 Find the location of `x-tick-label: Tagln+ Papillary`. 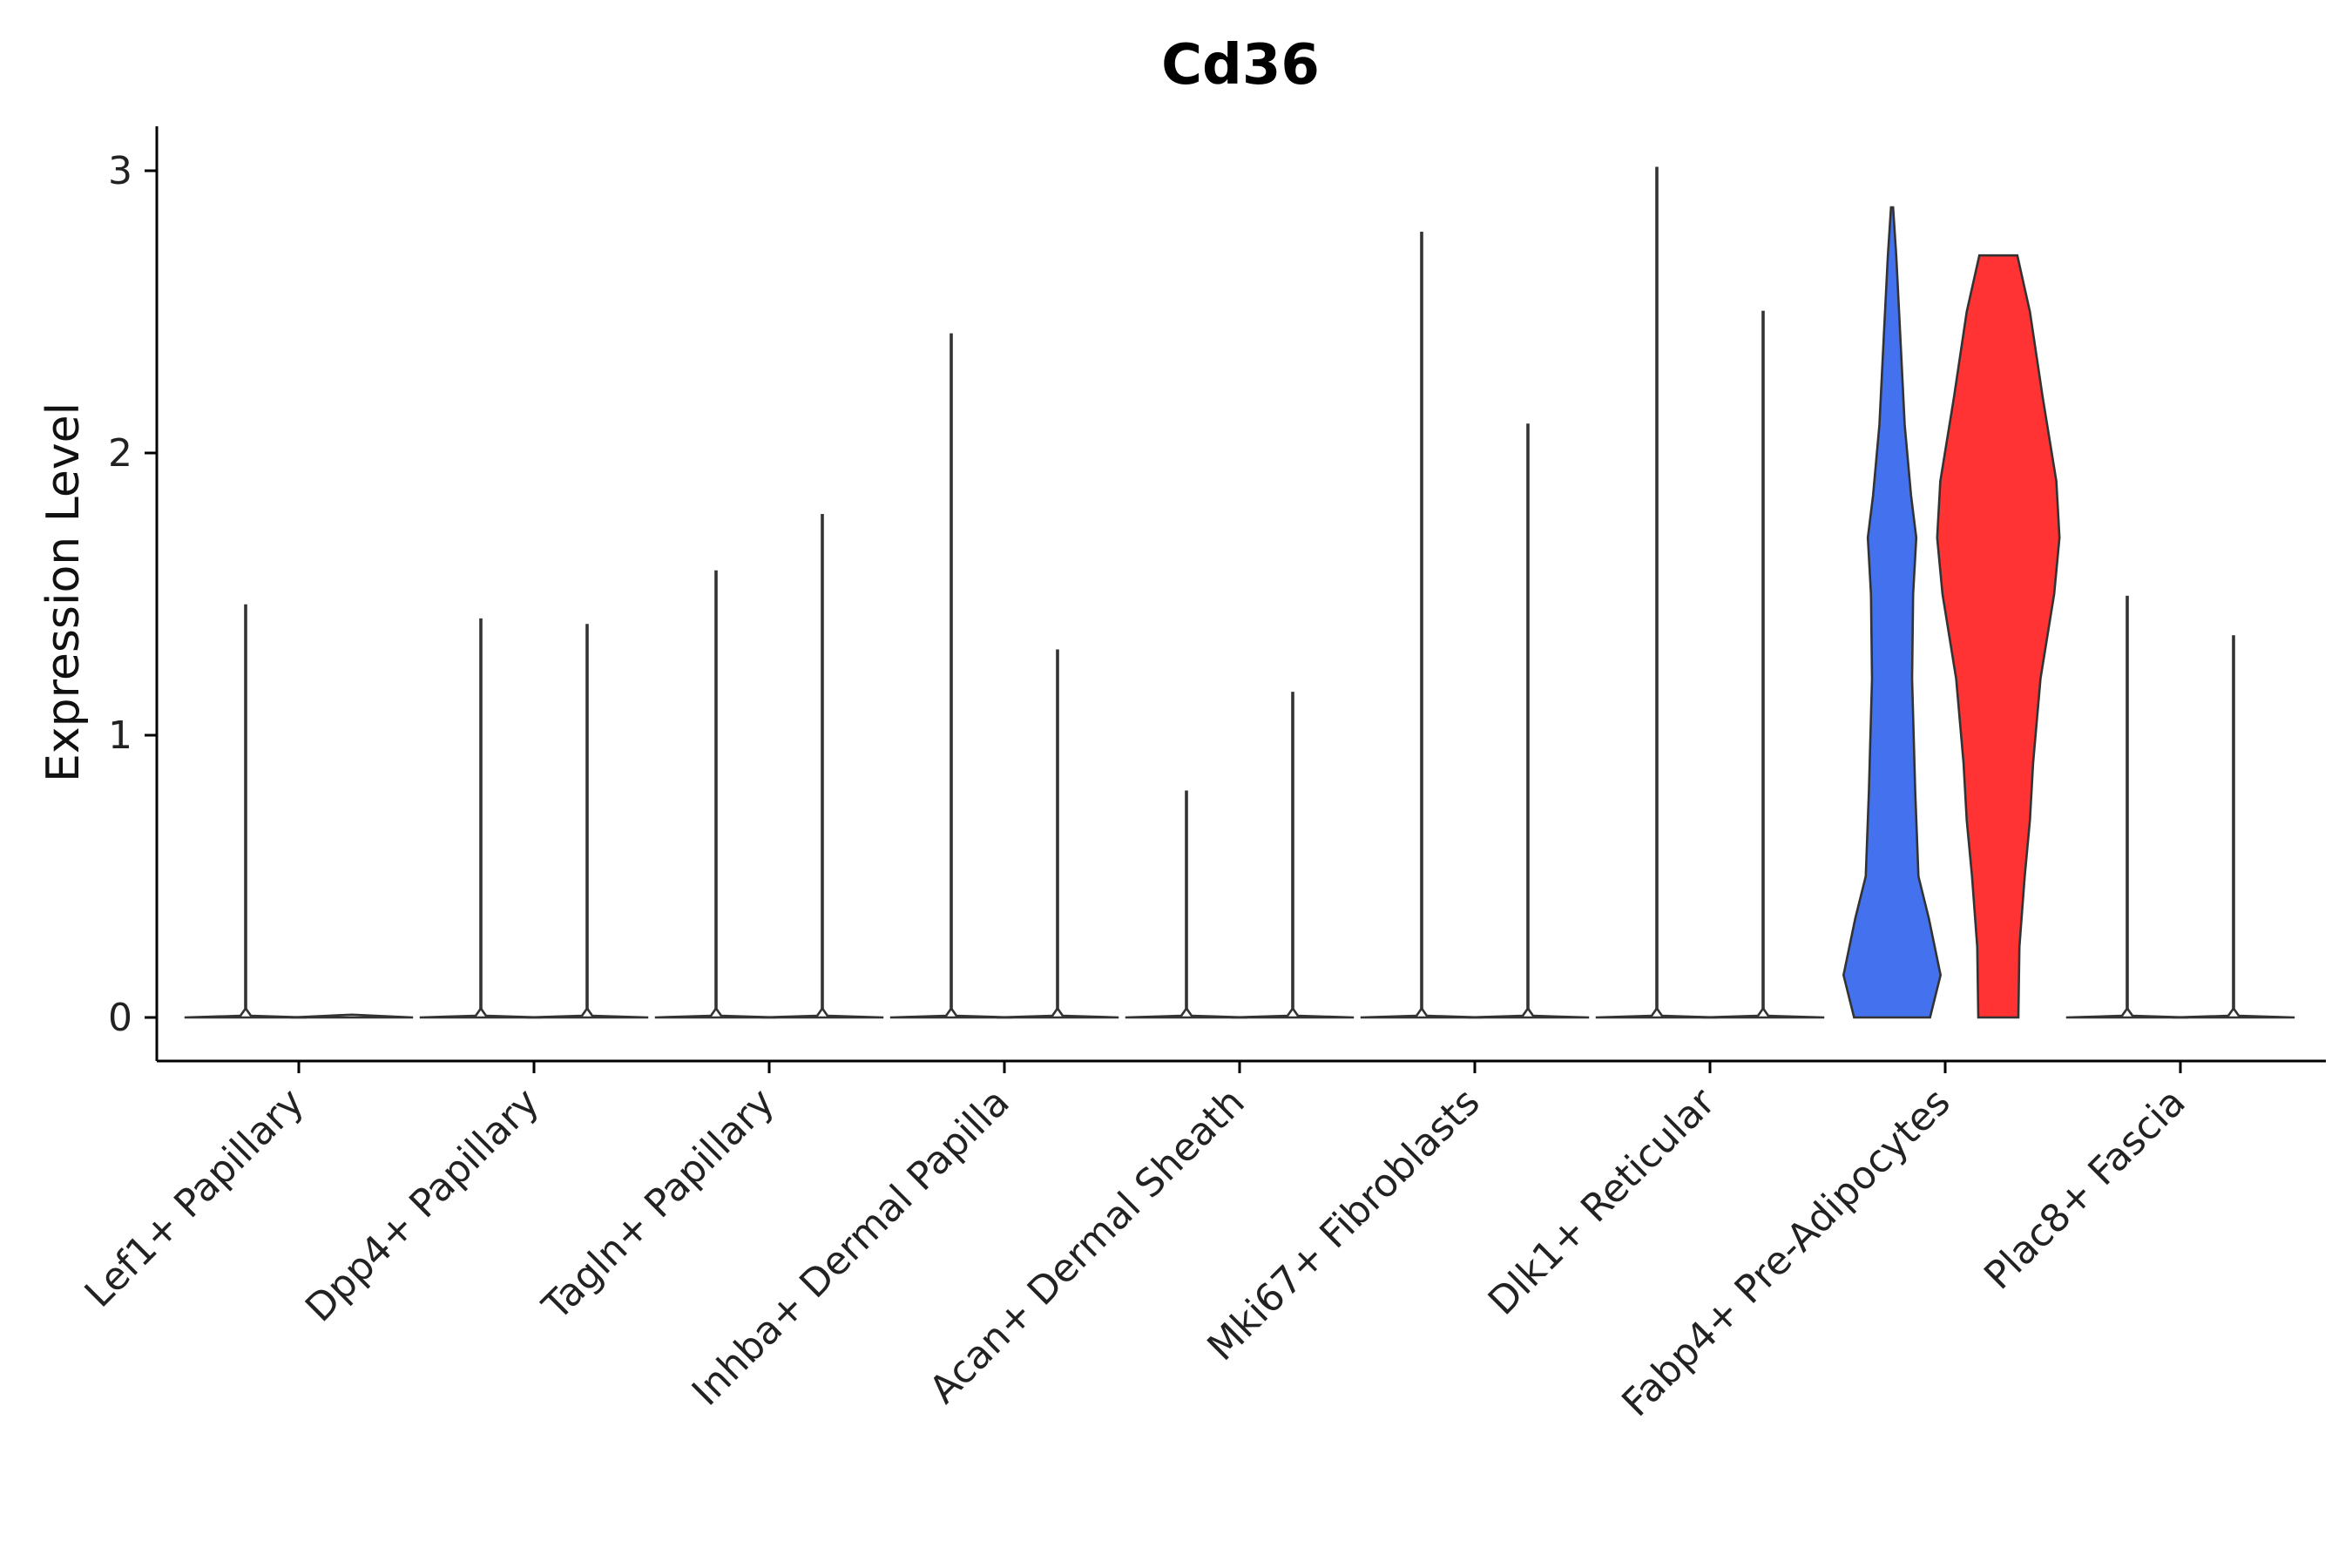

x-tick-label: Tagln+ Papillary is located at coordinates (658, 1204).